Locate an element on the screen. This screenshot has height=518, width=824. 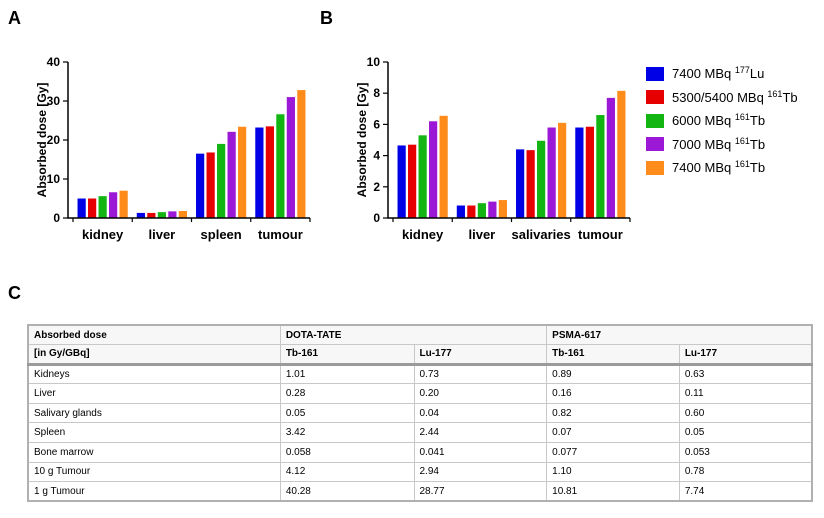
table-header-cell: DOTA-TATE is located at coordinates (346, 335).